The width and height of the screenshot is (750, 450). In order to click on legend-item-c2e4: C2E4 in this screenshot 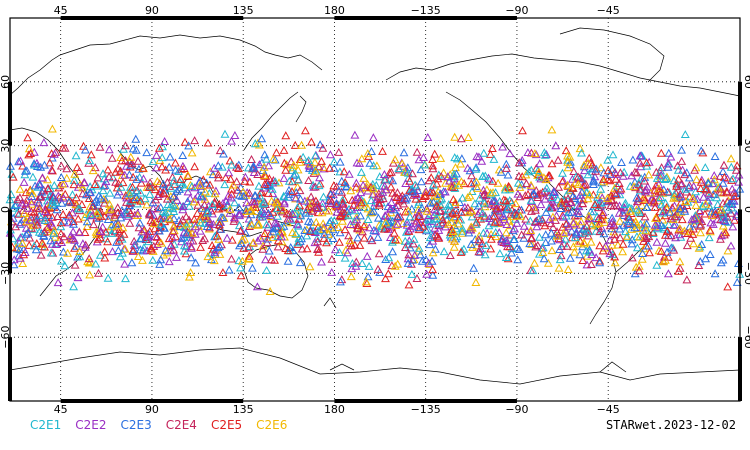, I will do `click(181, 425)`.